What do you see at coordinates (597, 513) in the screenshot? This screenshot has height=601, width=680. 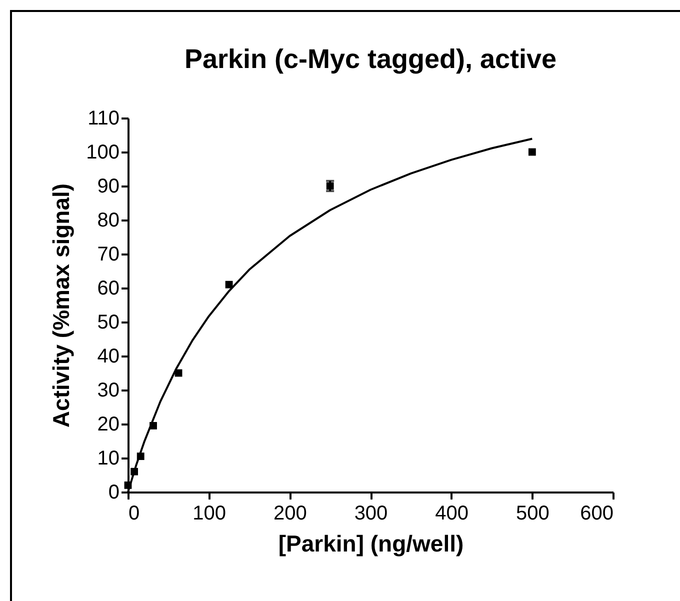 I see `x-tick-label: 600` at bounding box center [597, 513].